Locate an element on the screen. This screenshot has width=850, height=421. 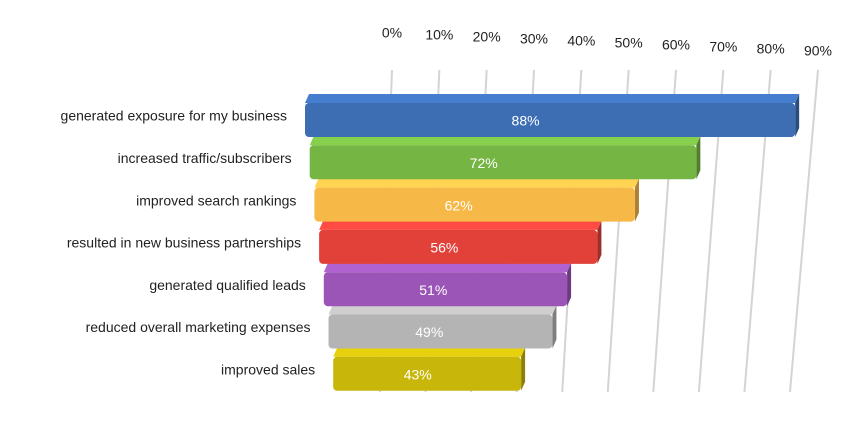
value-label: 56% is located at coordinates (444, 248).